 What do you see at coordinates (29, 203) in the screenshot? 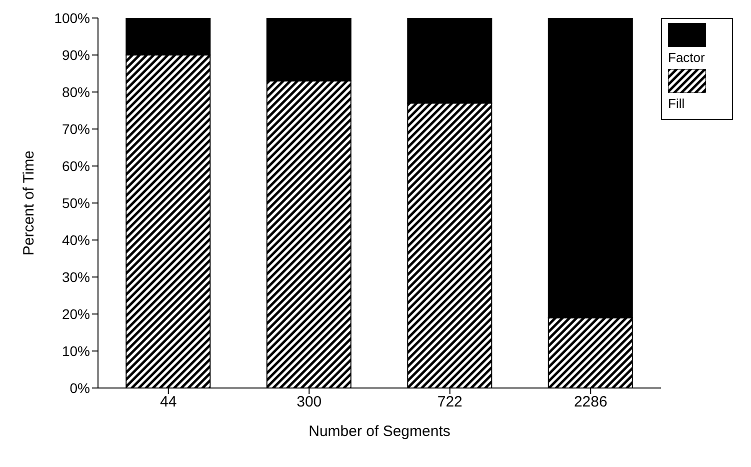
I see `y-axis-title: Percent of Time` at bounding box center [29, 203].